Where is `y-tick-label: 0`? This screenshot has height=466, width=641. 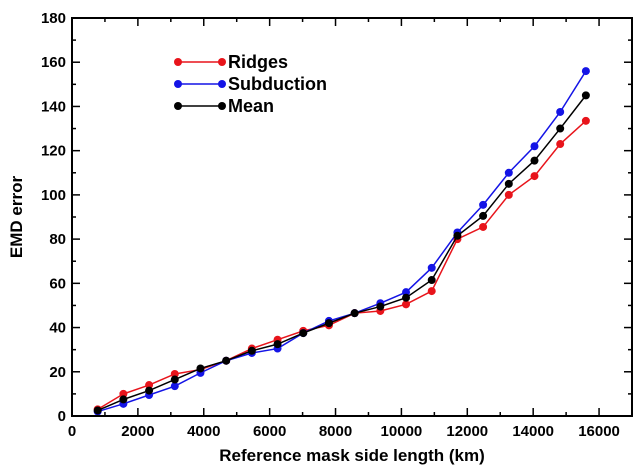
y-tick-label: 0 is located at coordinates (62, 416).